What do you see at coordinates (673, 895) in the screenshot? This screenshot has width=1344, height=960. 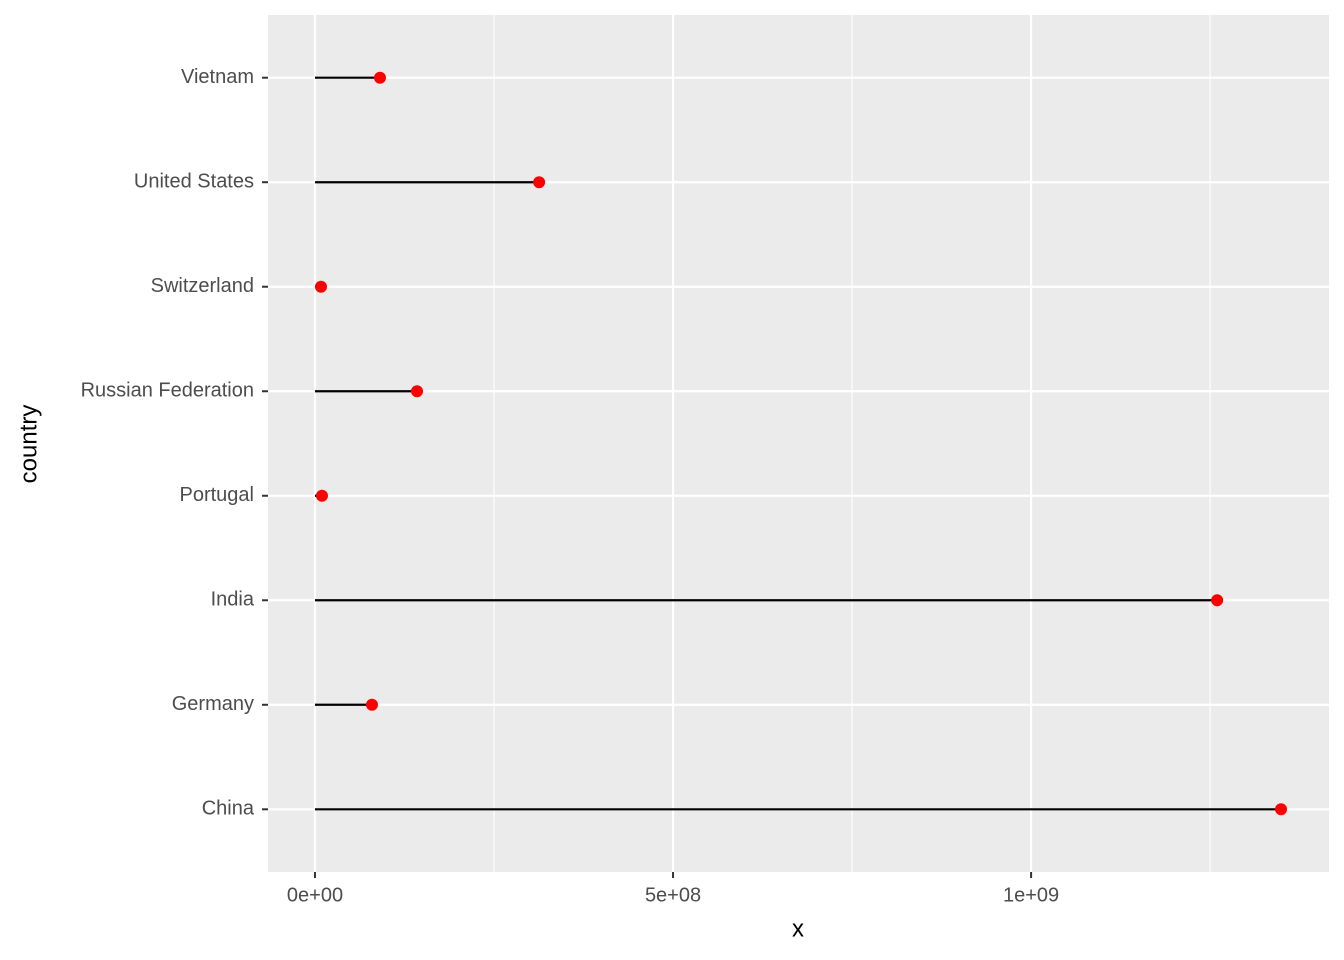 I see `x-tick-label: 5e+08` at bounding box center [673, 895].